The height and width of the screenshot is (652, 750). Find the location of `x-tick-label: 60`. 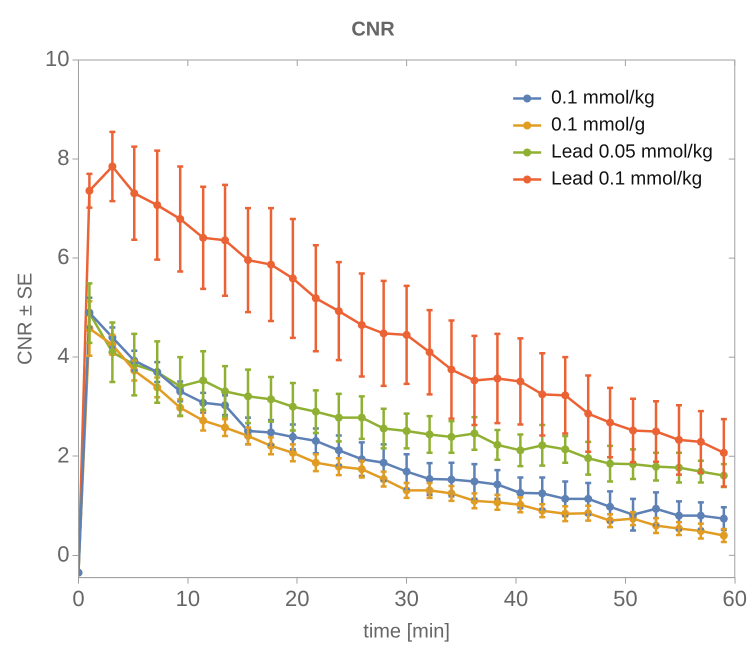

x-tick-label: 60 is located at coordinates (735, 598).